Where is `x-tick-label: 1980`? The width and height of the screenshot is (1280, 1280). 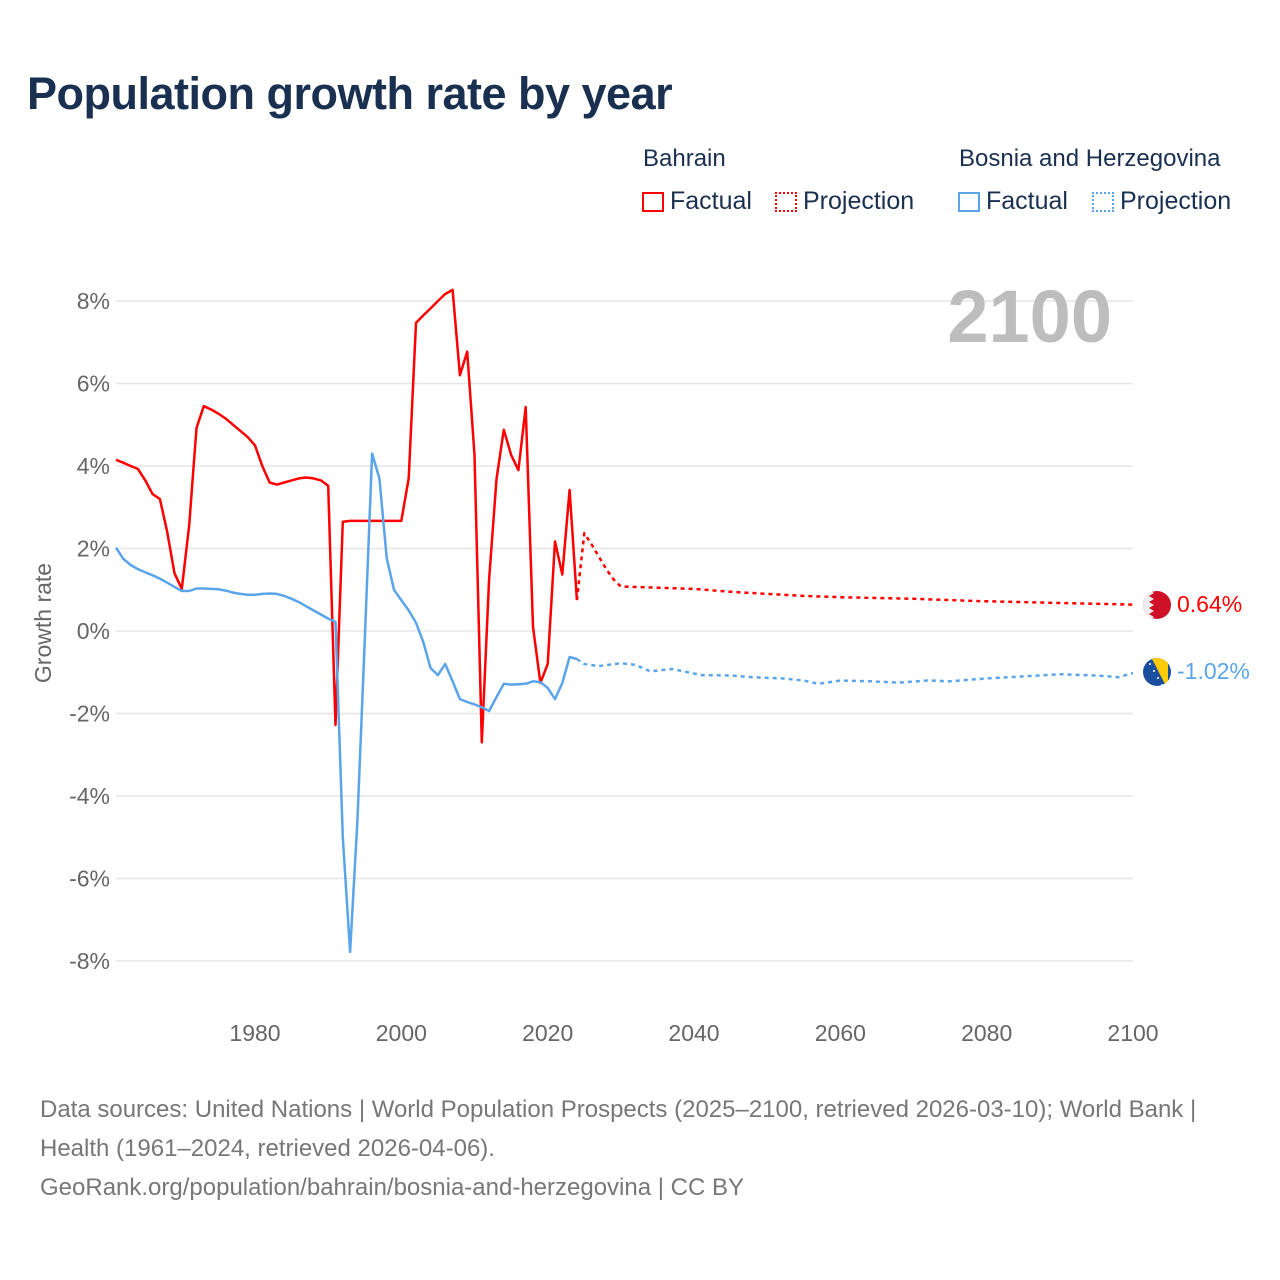 x-tick-label: 1980 is located at coordinates (254, 1033).